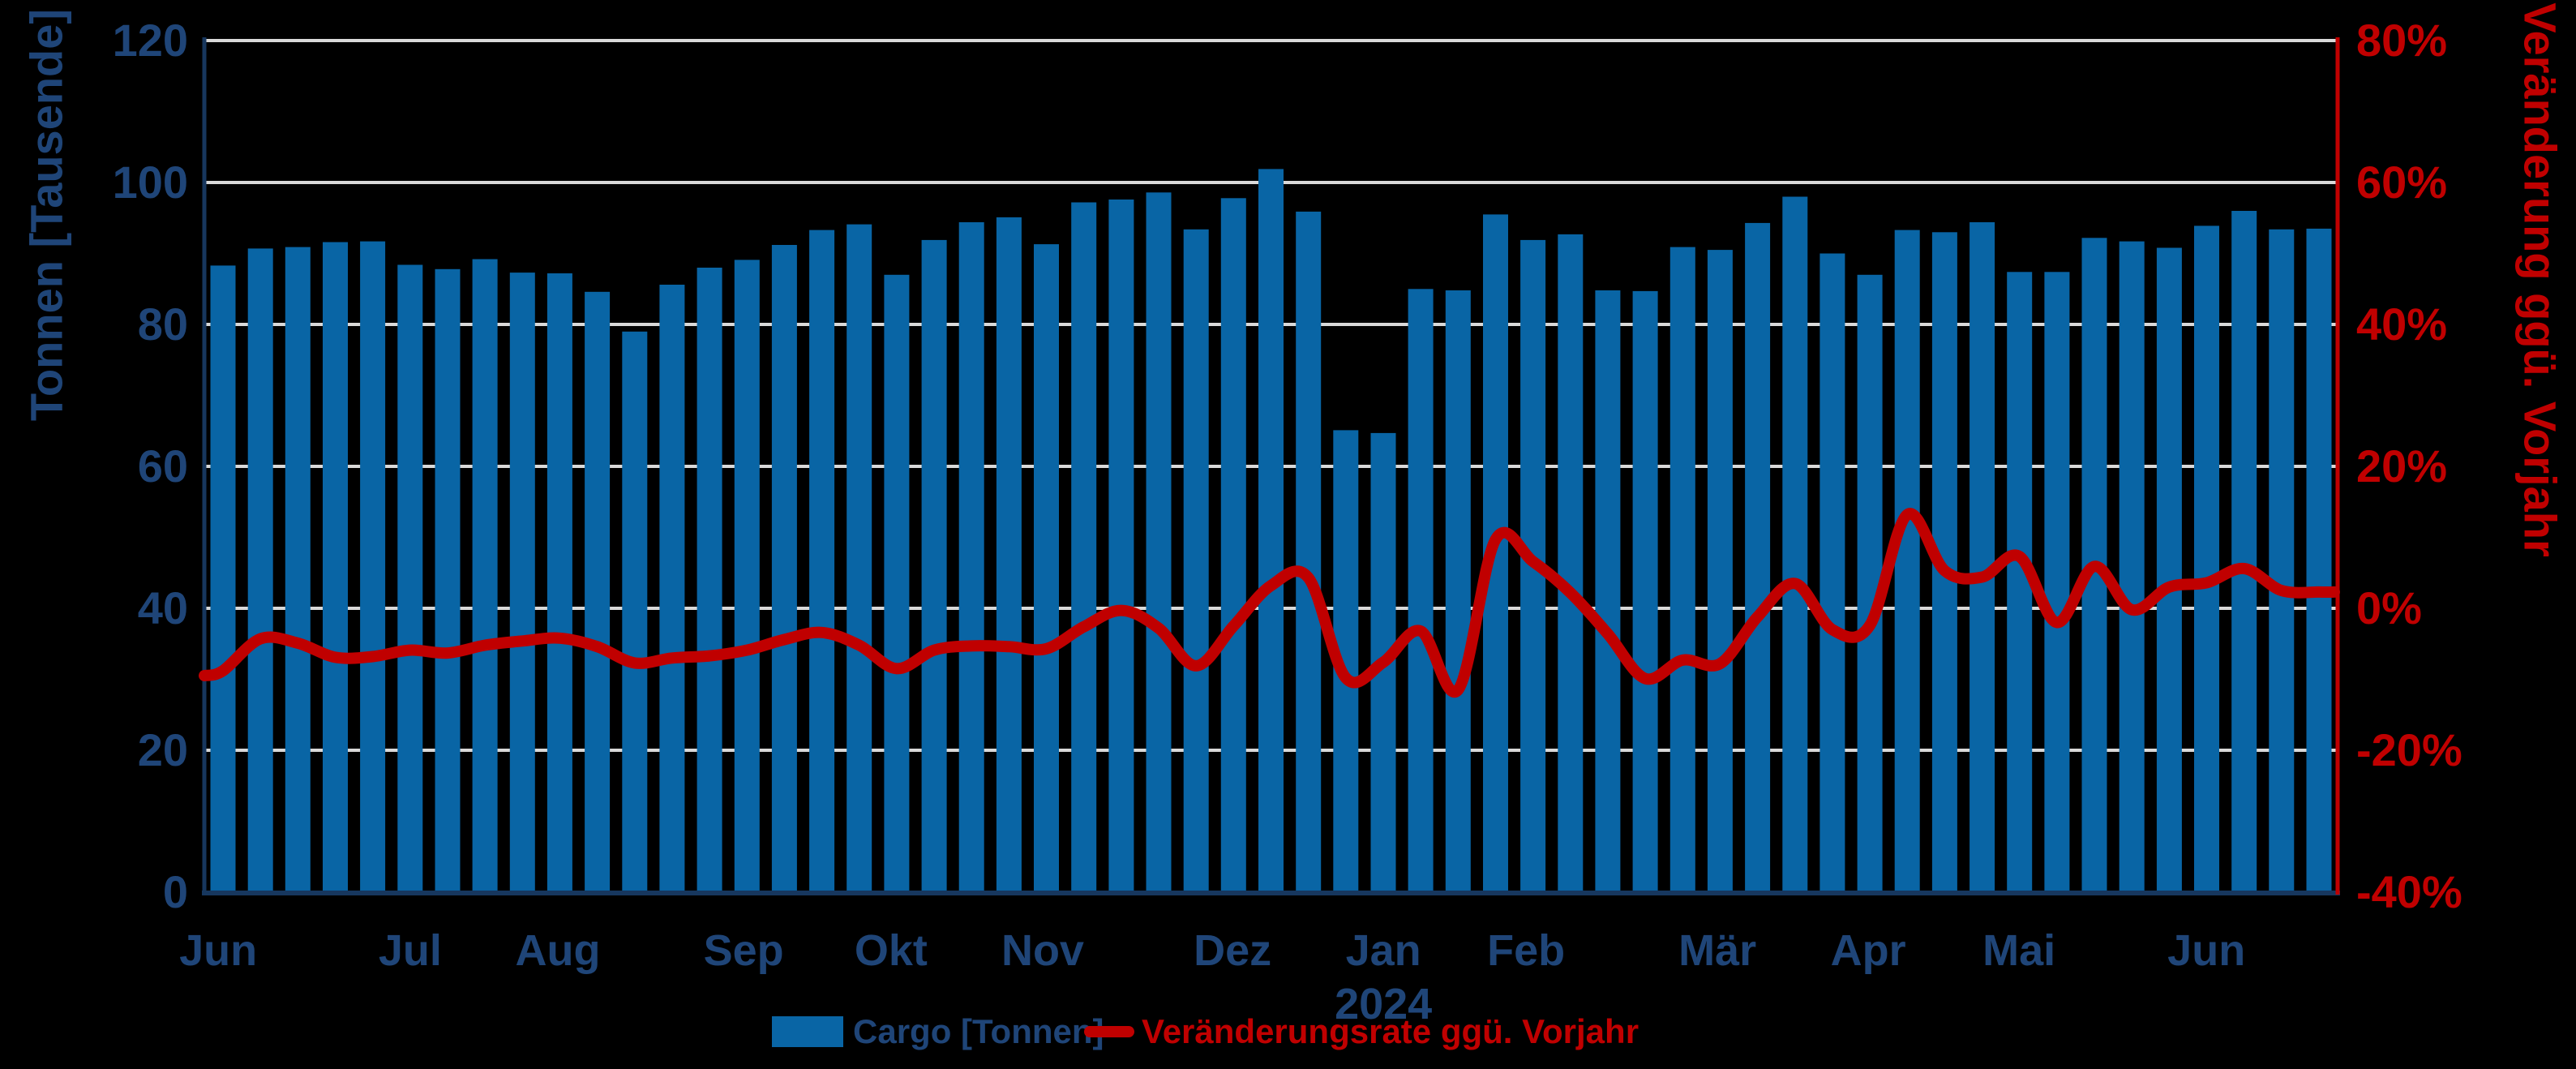 This screenshot has height=1069, width=2576. Describe the element at coordinates (2019, 950) in the screenshot. I see `month-label-mai-11: Mai` at that location.